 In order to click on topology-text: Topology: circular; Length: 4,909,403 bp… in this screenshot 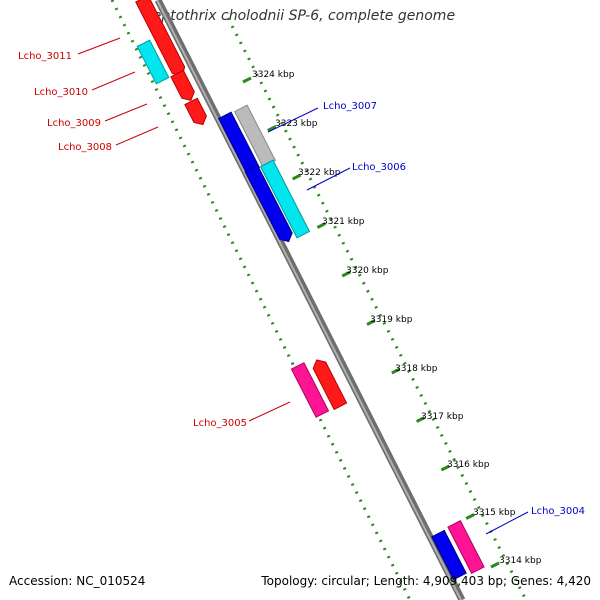, I will do `click(426, 581)`.